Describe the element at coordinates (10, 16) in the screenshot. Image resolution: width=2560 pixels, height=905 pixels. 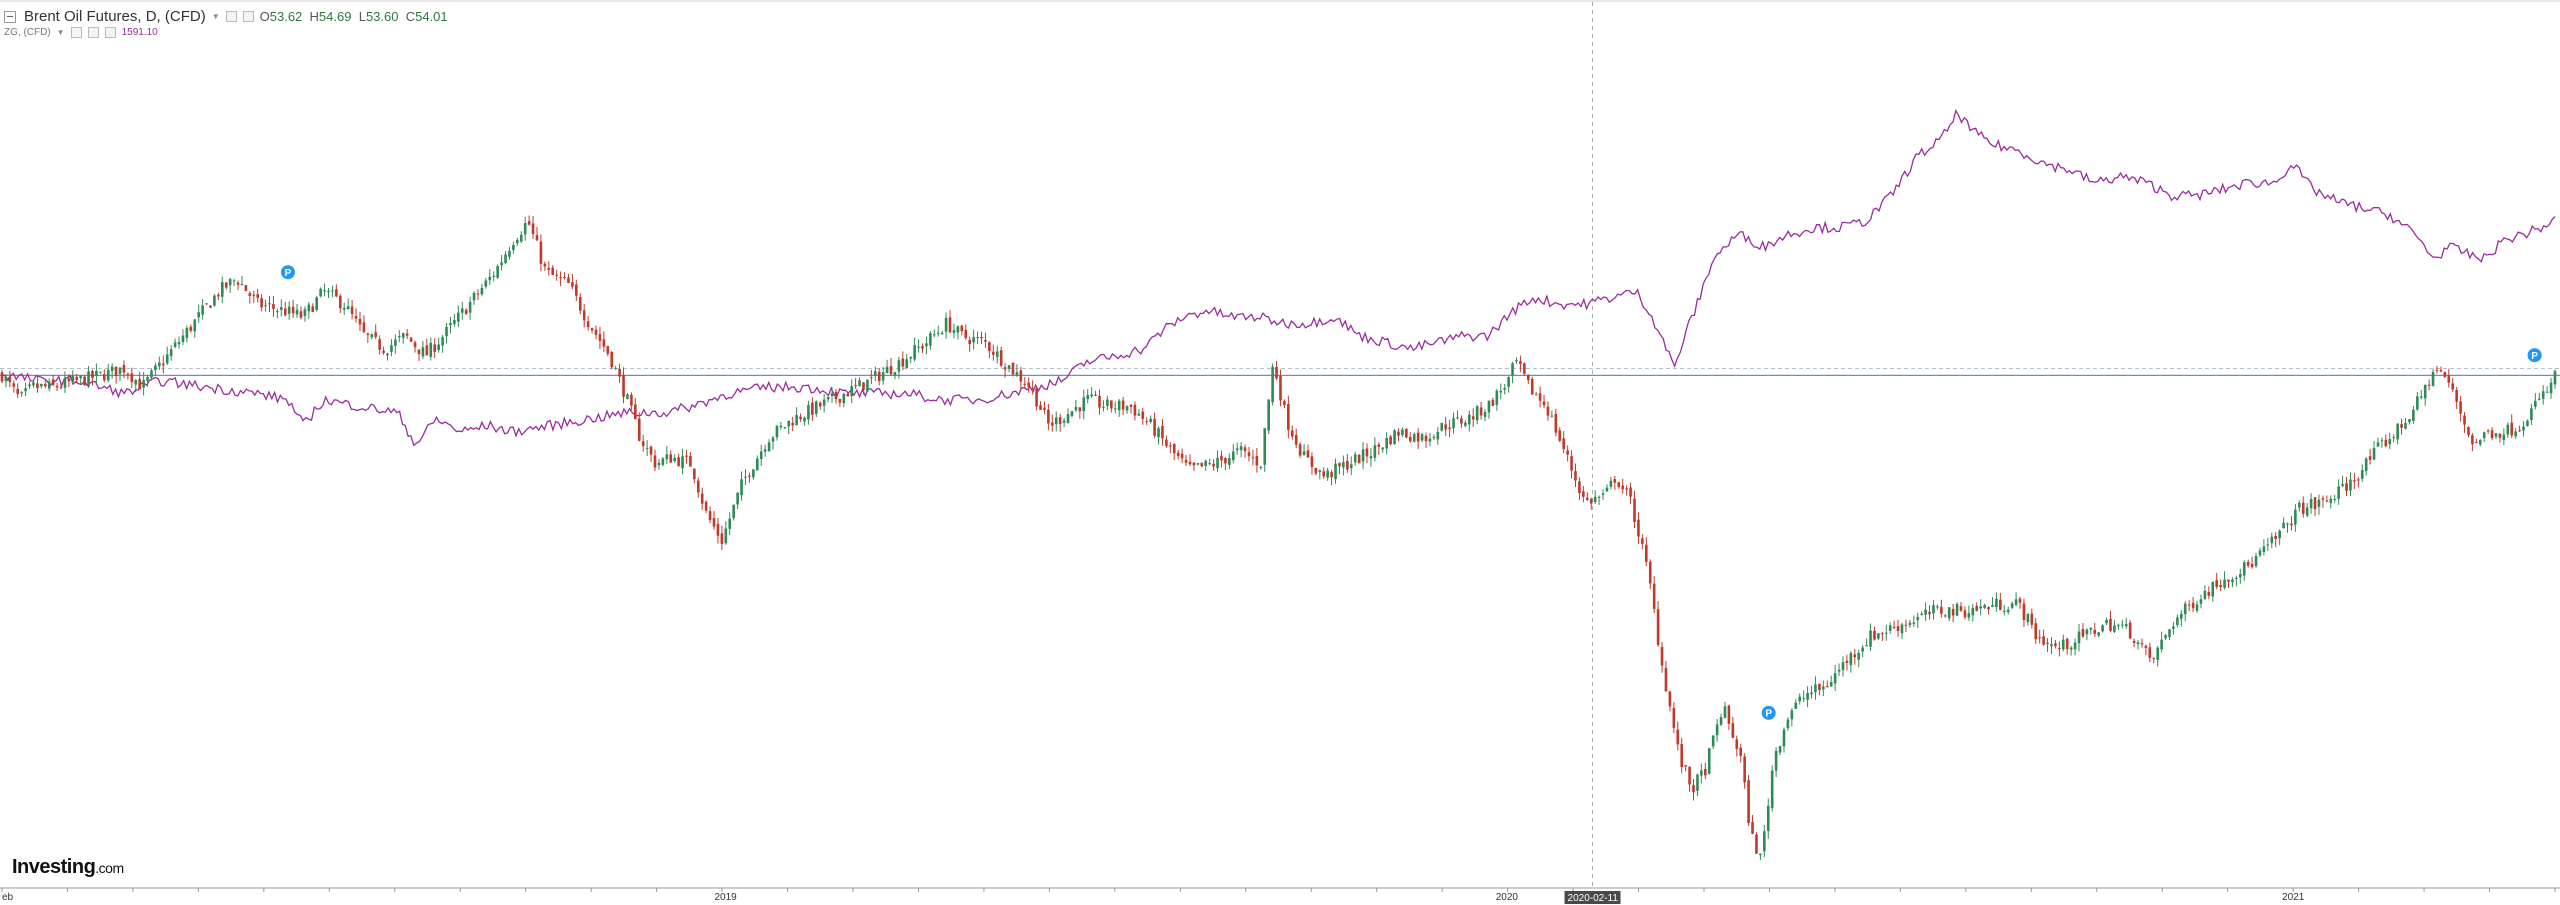
I see `collapse-legend-icon` at that location.